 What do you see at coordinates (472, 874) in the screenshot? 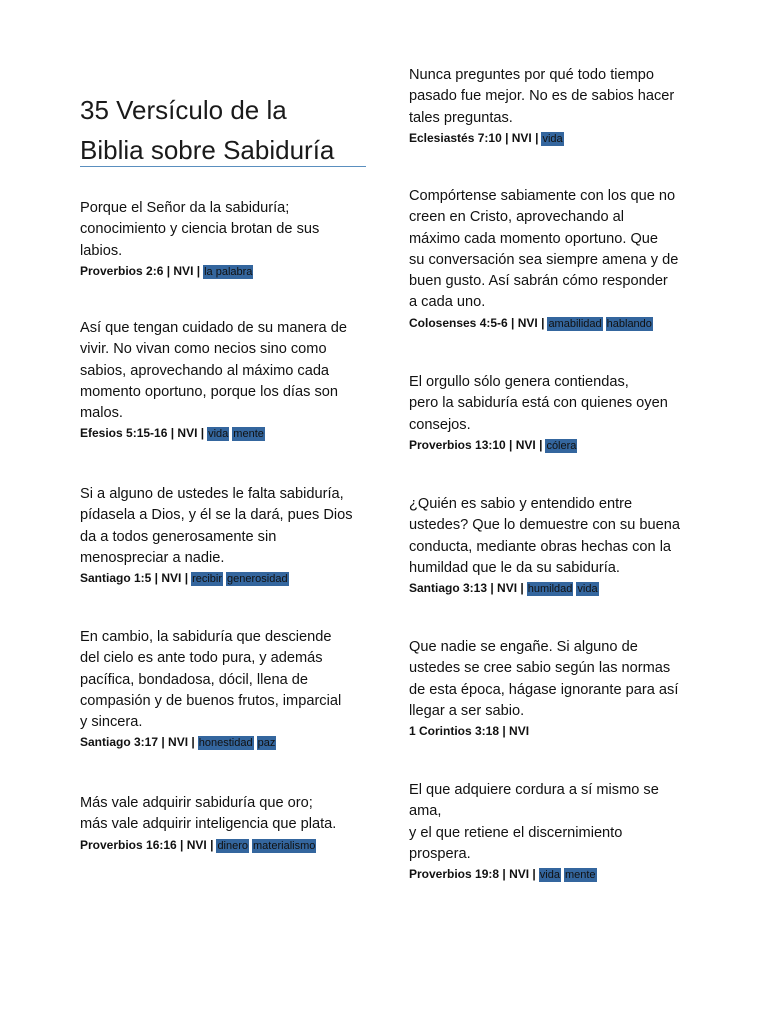
I see `reference-text: Proverbios 19:8 | NVI |` at bounding box center [472, 874].